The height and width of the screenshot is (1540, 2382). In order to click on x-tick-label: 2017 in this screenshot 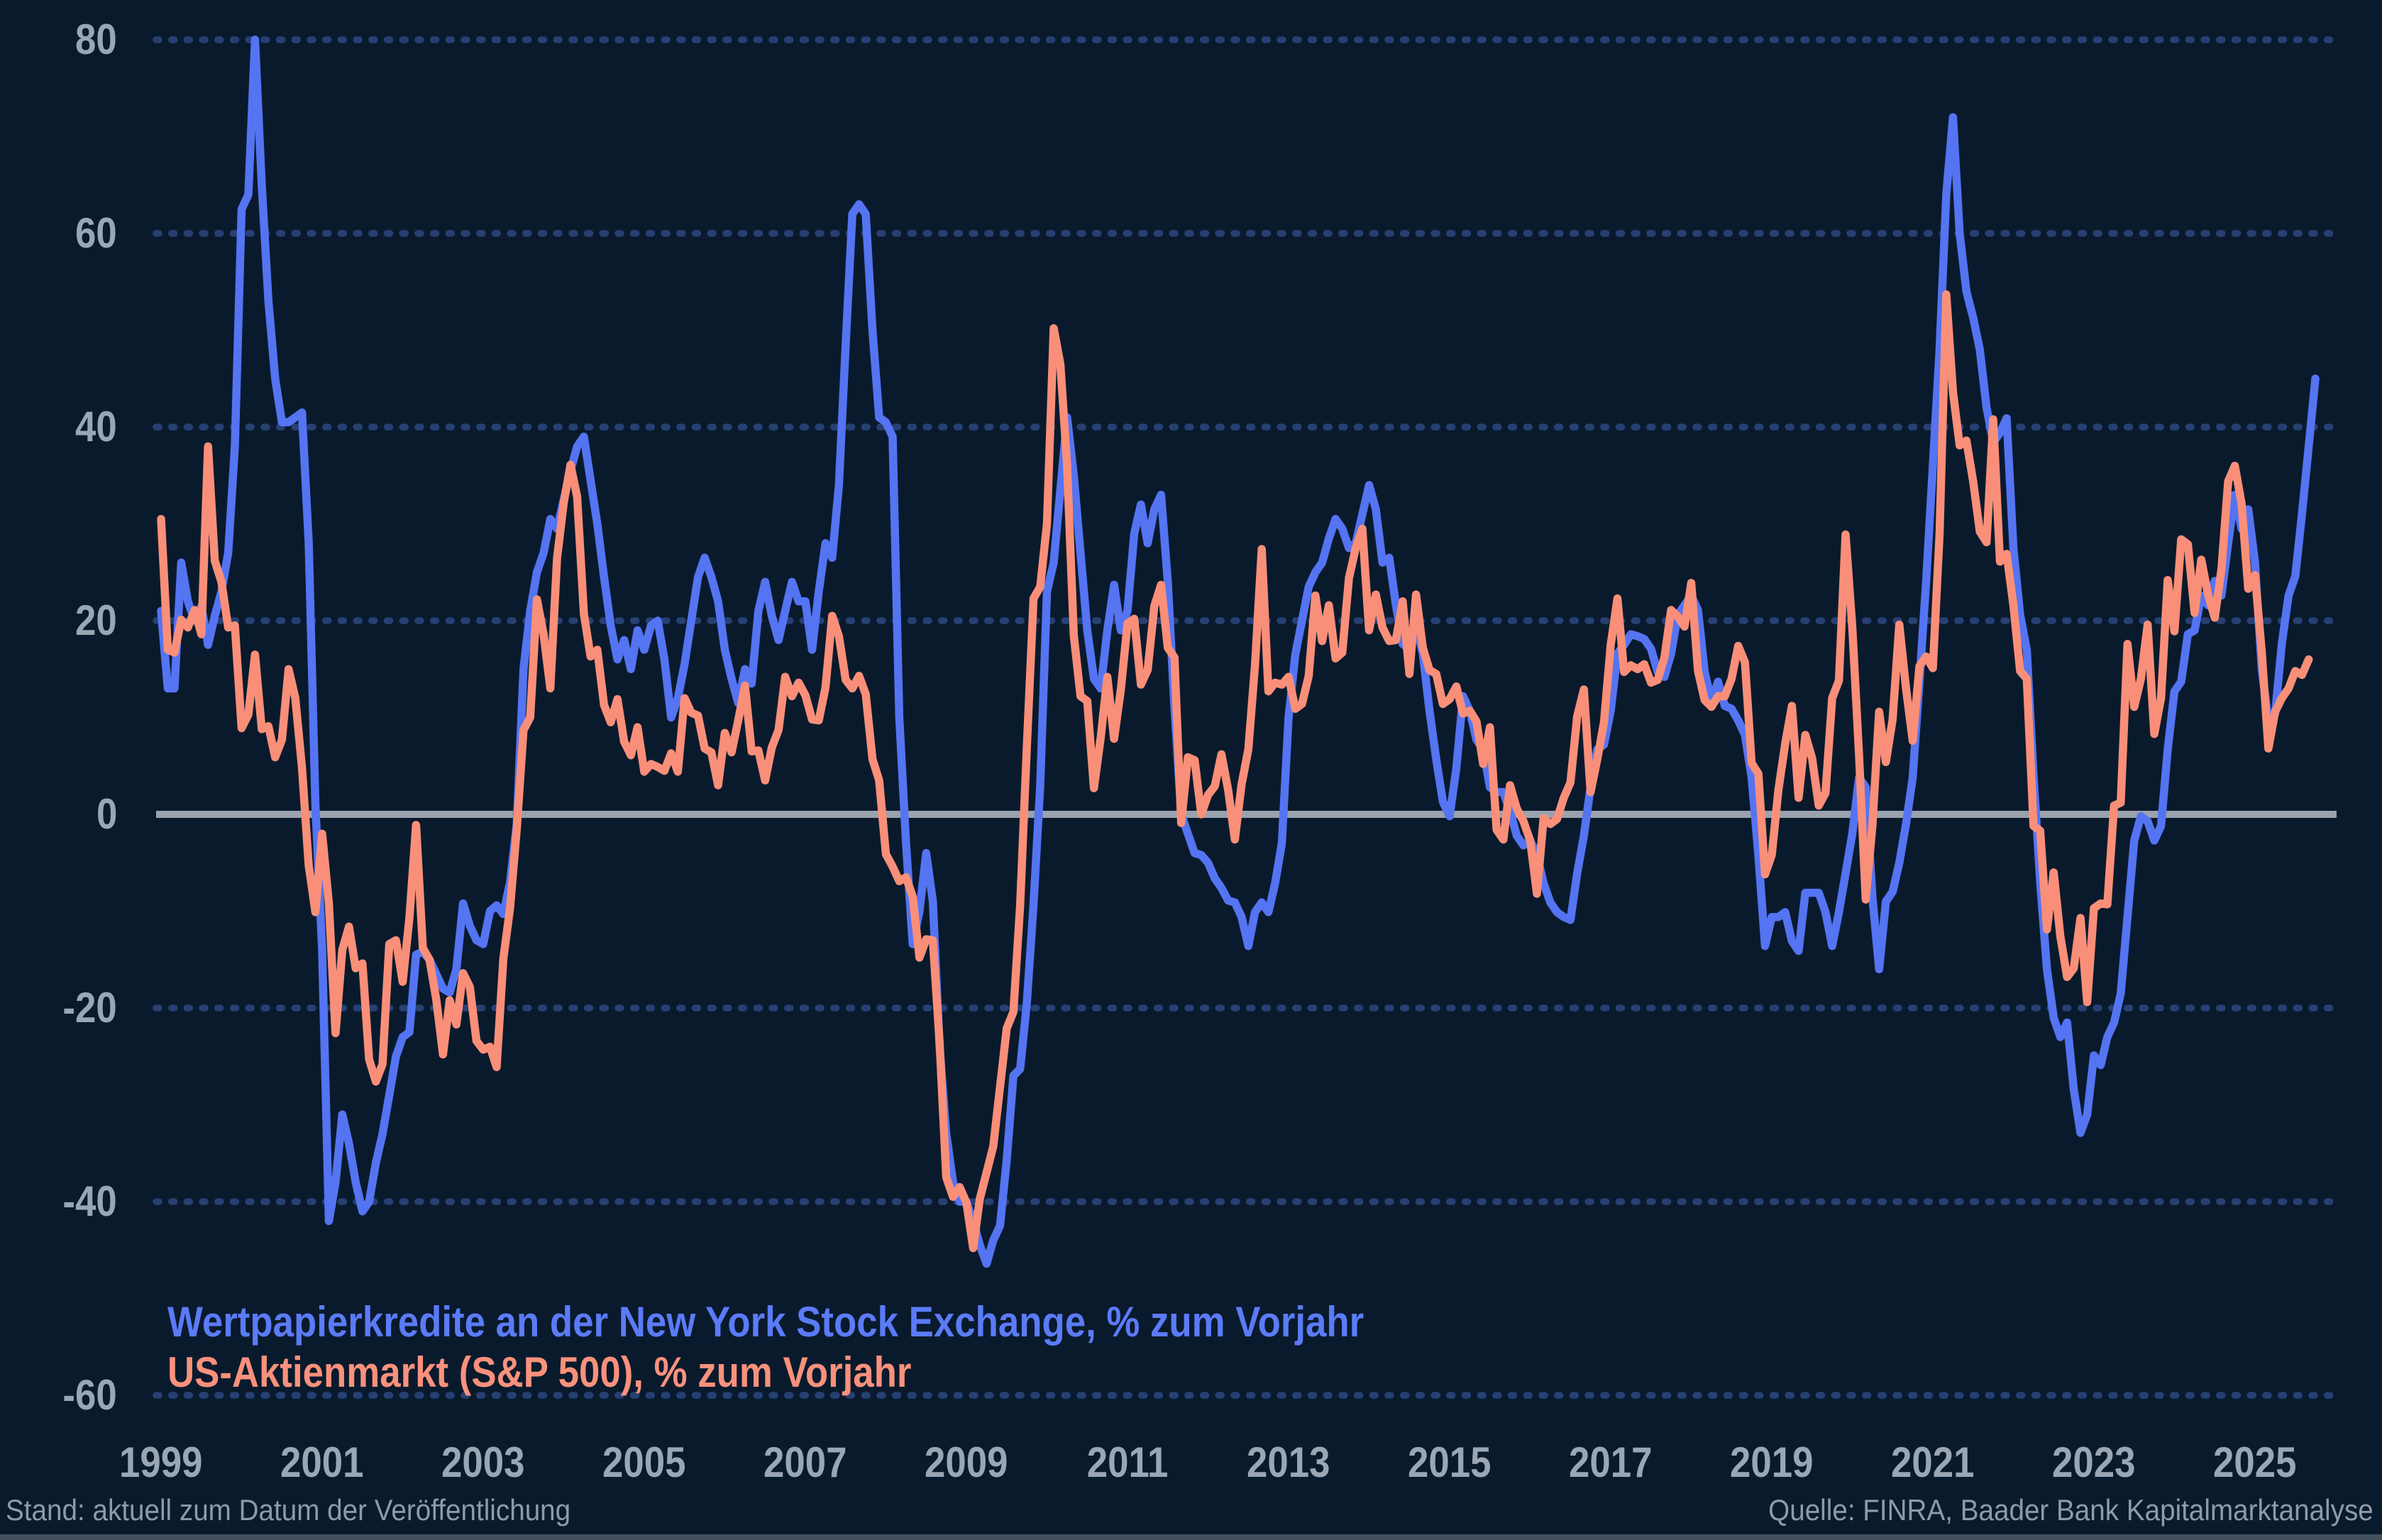, I will do `click(1611, 1462)`.